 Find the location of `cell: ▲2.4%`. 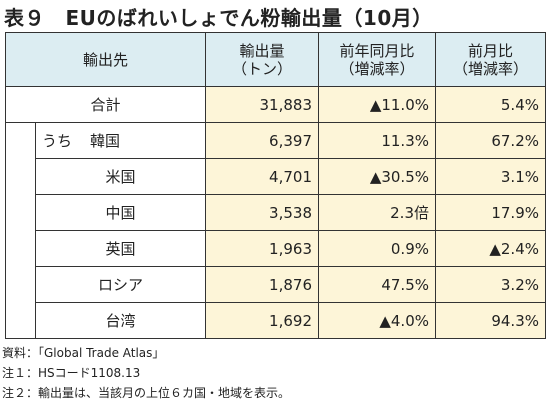

cell: ▲2.4% is located at coordinates (490, 248).